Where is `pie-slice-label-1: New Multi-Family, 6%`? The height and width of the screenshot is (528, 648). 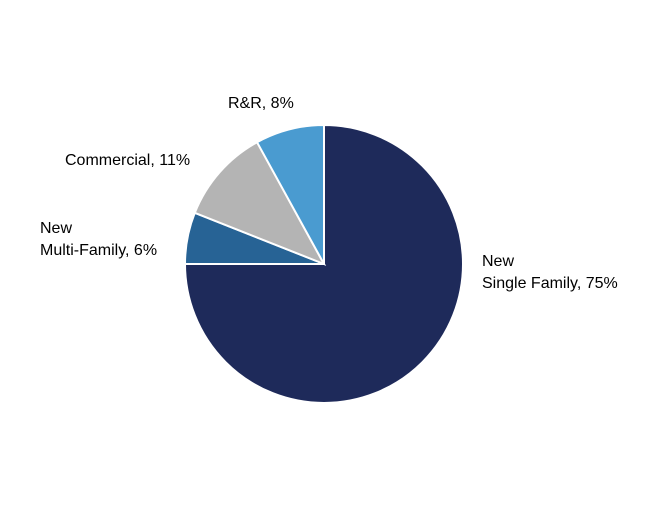 pie-slice-label-1: New Multi-Family, 6% is located at coordinates (98, 239).